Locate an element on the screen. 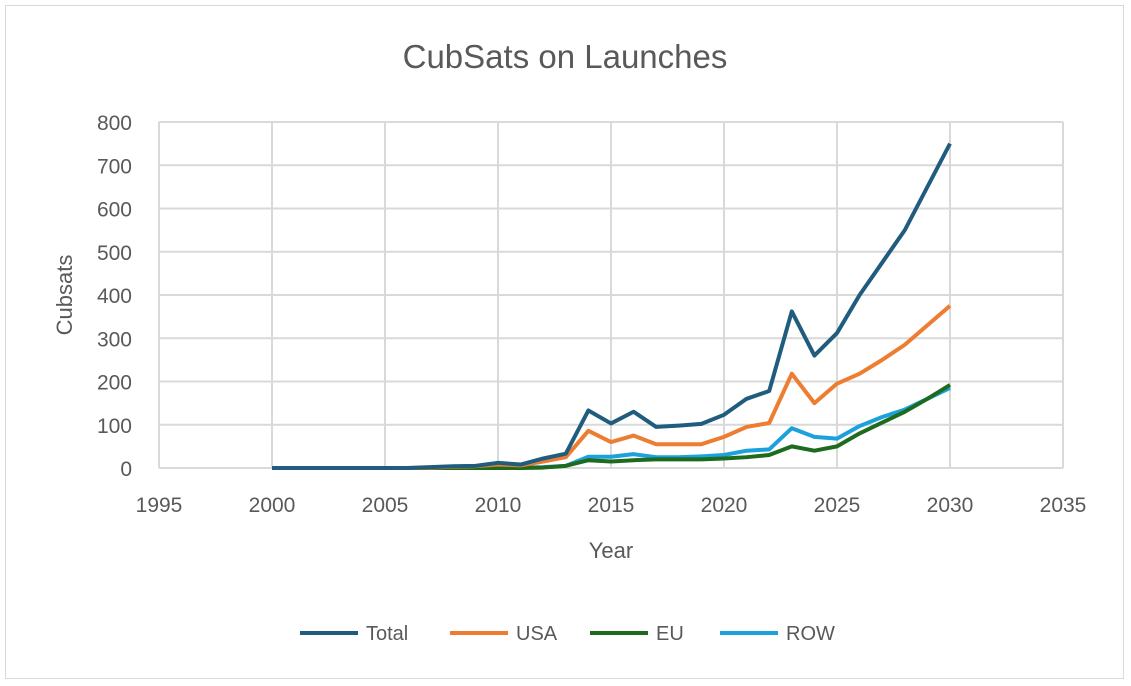  y-axis-label: Cubsats is located at coordinates (64, 295).